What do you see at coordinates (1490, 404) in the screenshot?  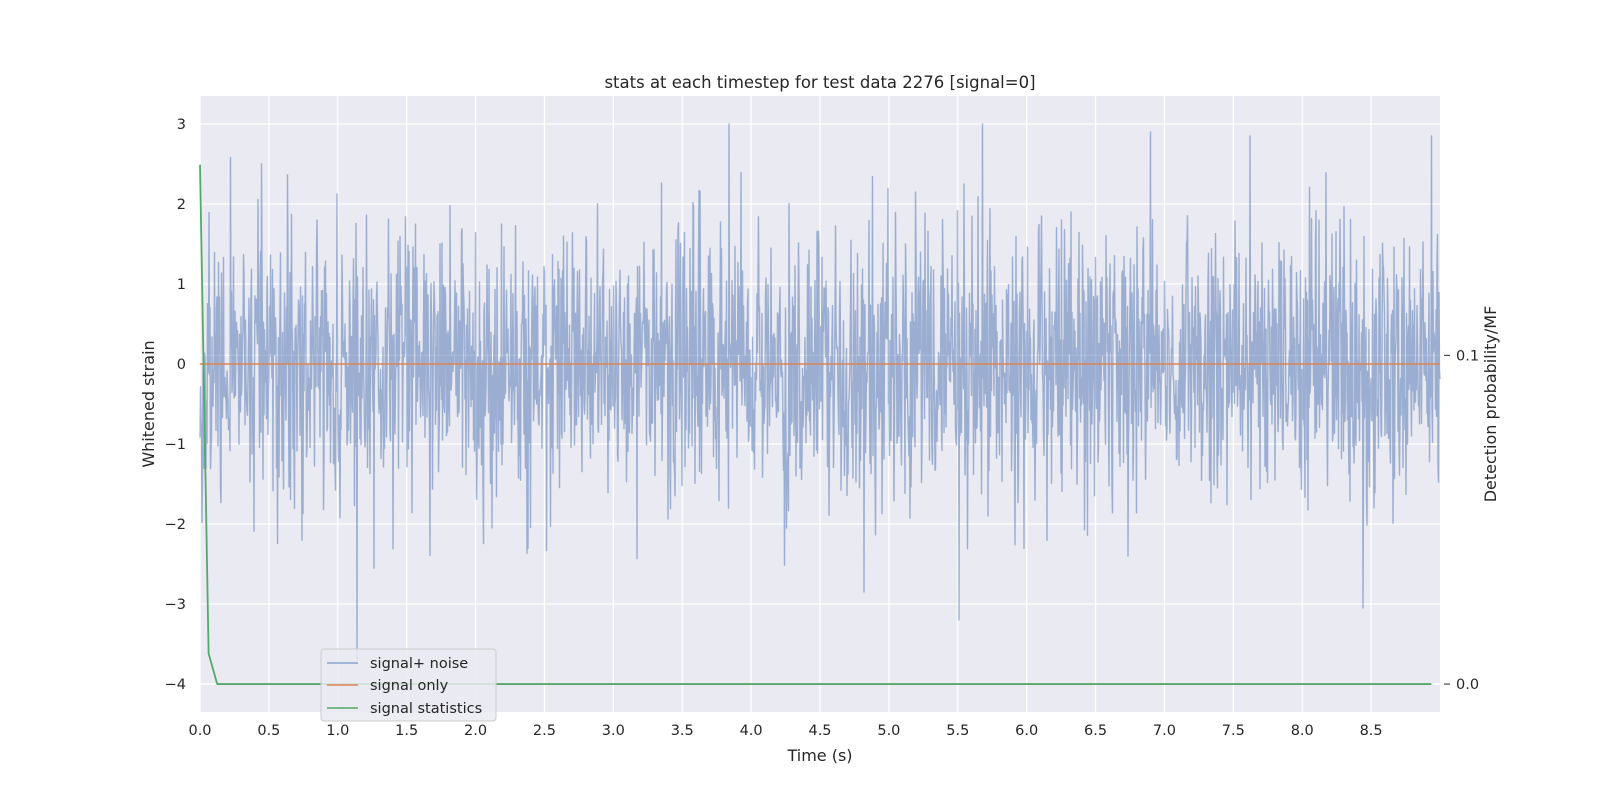 I see `y2-axis-label: Detection probability/MF` at bounding box center [1490, 404].